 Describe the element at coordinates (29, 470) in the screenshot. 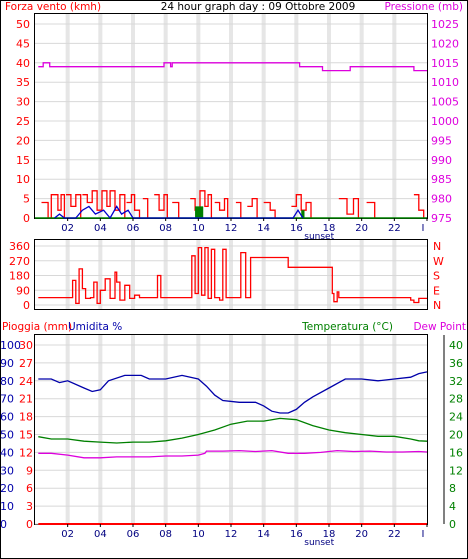

I see `rain-tick-label: 9` at that location.